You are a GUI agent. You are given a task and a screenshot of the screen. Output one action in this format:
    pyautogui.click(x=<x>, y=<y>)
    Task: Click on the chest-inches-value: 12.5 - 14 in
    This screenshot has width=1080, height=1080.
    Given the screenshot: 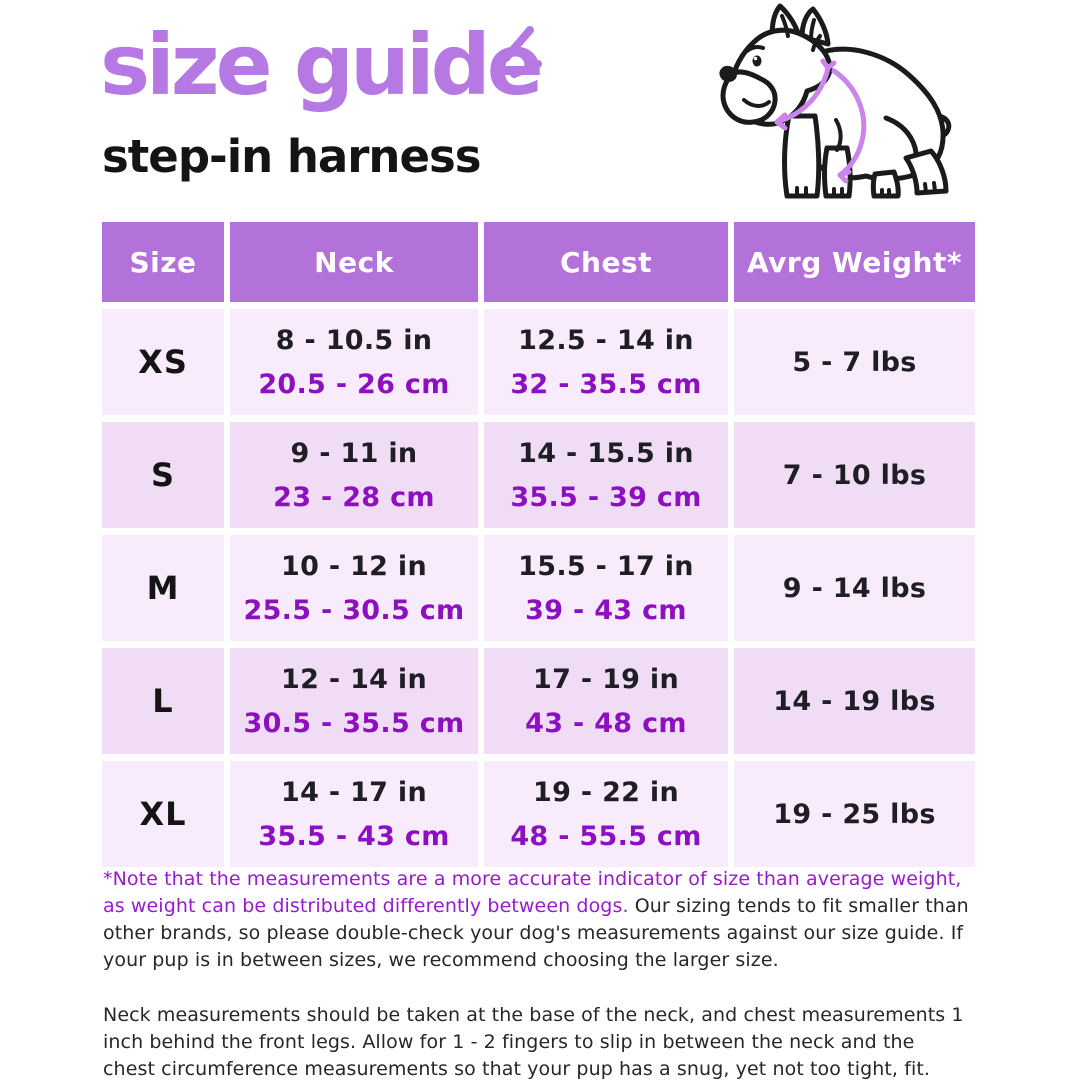 What is the action you would take?
    pyautogui.click(x=606, y=340)
    